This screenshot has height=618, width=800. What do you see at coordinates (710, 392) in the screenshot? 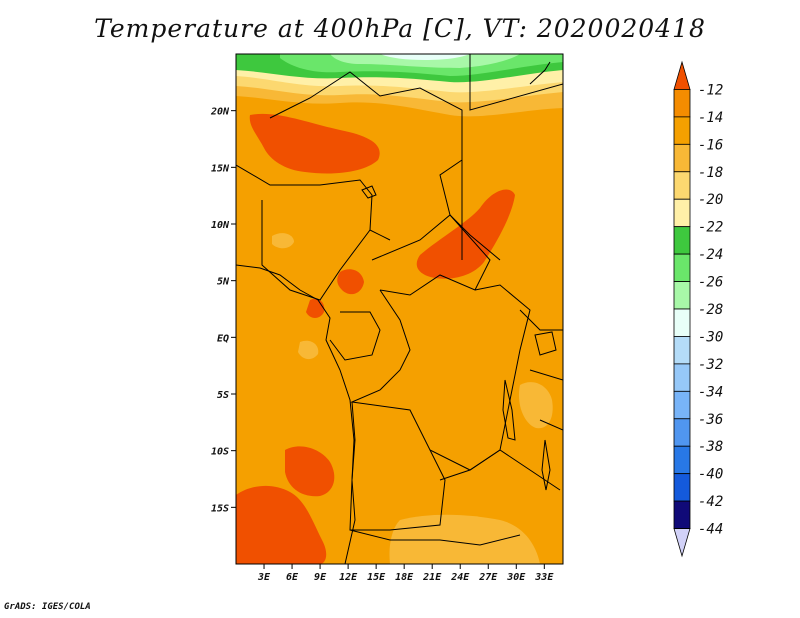
I see `colorbar-label: -34` at bounding box center [710, 392].